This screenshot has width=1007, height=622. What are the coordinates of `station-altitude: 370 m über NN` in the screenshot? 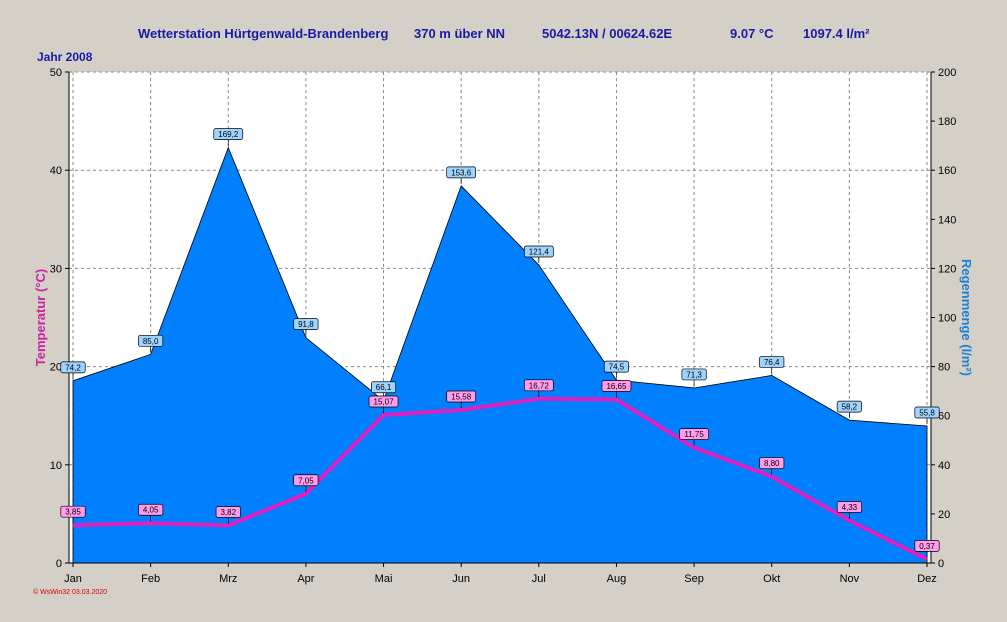 It's located at (460, 33).